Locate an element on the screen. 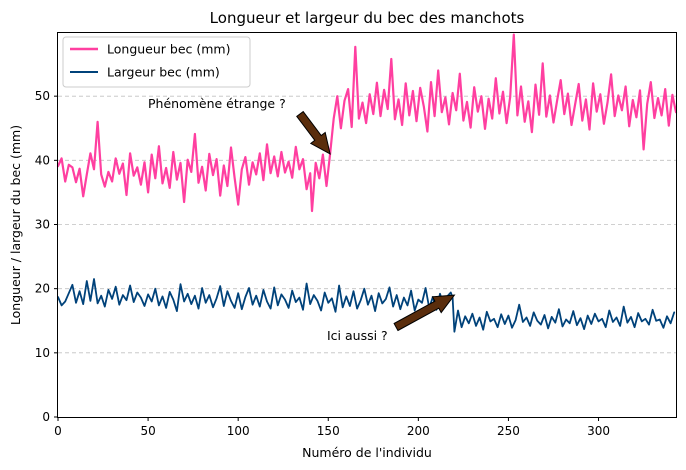 This screenshot has height=470, width=686. x-tick-label: 200 is located at coordinates (418, 431).